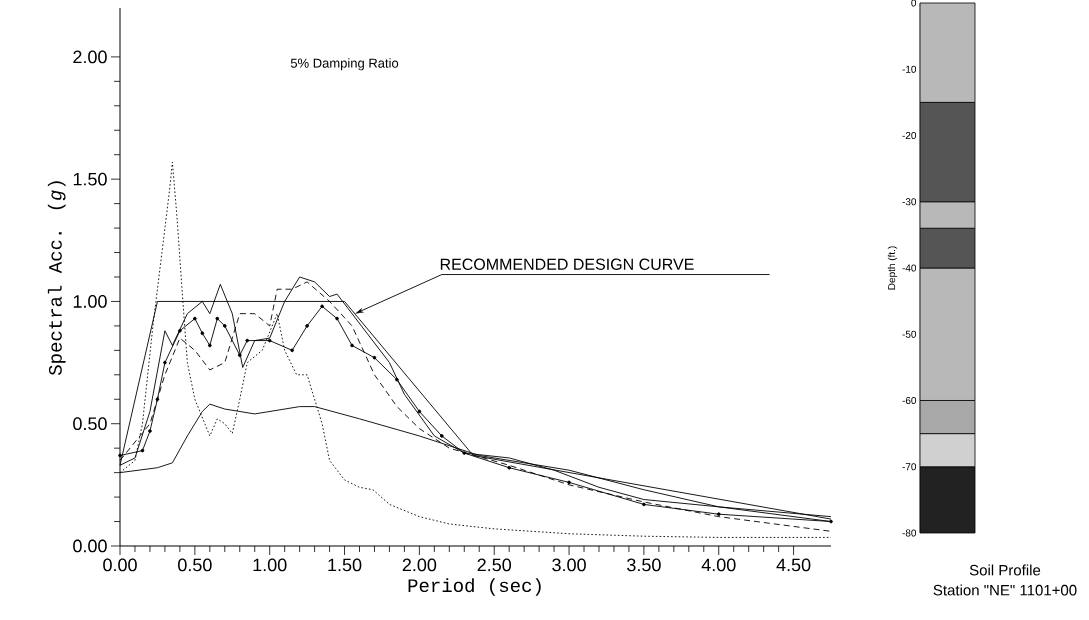 This screenshot has width=1089, height=620. What do you see at coordinates (914, 3) in the screenshot?
I see `y-tick-label: 0` at bounding box center [914, 3].